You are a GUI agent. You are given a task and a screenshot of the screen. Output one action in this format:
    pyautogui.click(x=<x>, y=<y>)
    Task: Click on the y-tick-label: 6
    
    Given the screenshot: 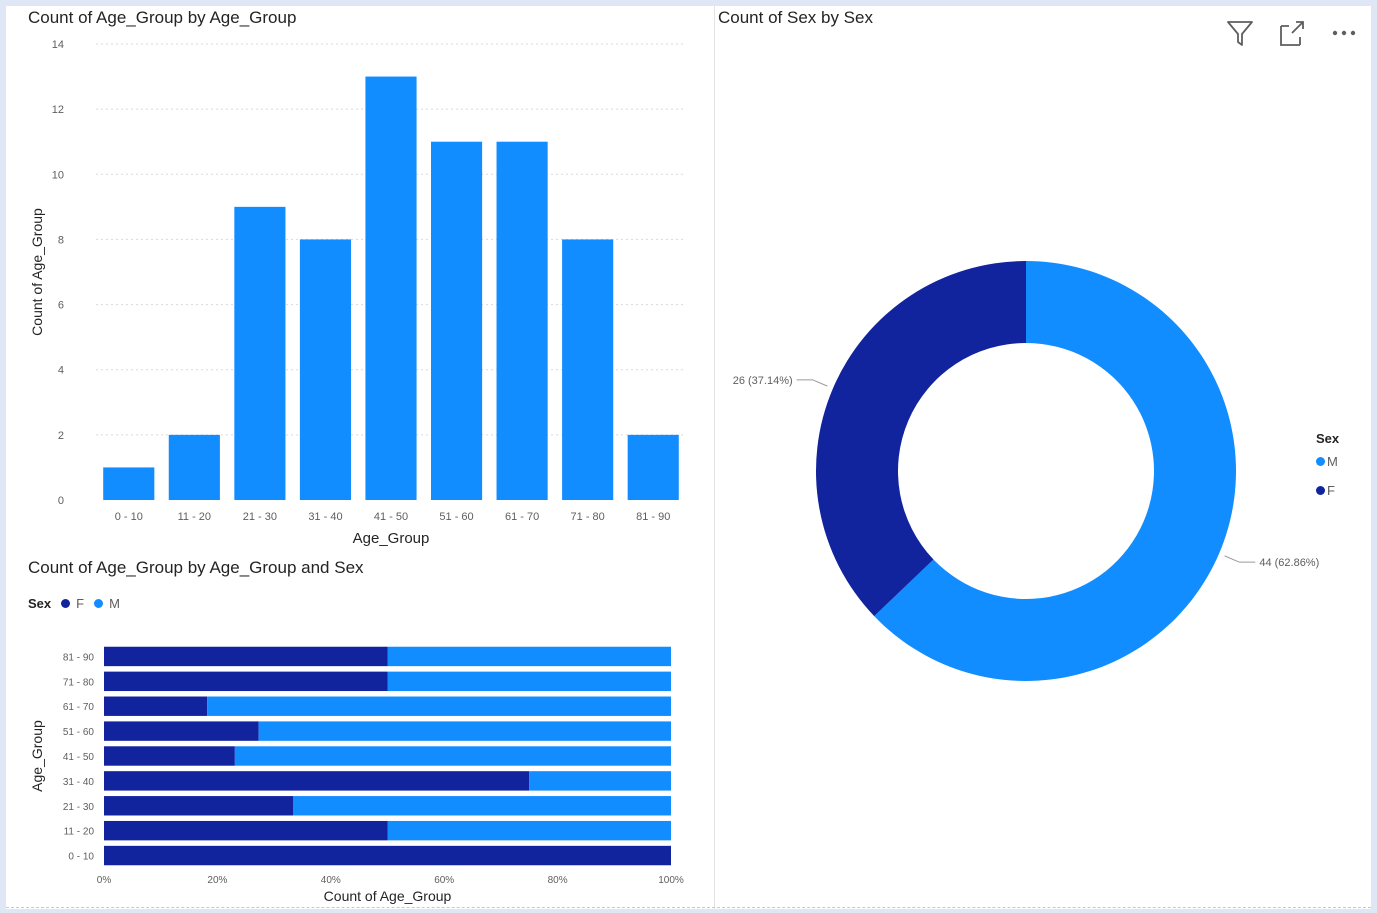 What is the action you would take?
    pyautogui.click(x=61, y=306)
    